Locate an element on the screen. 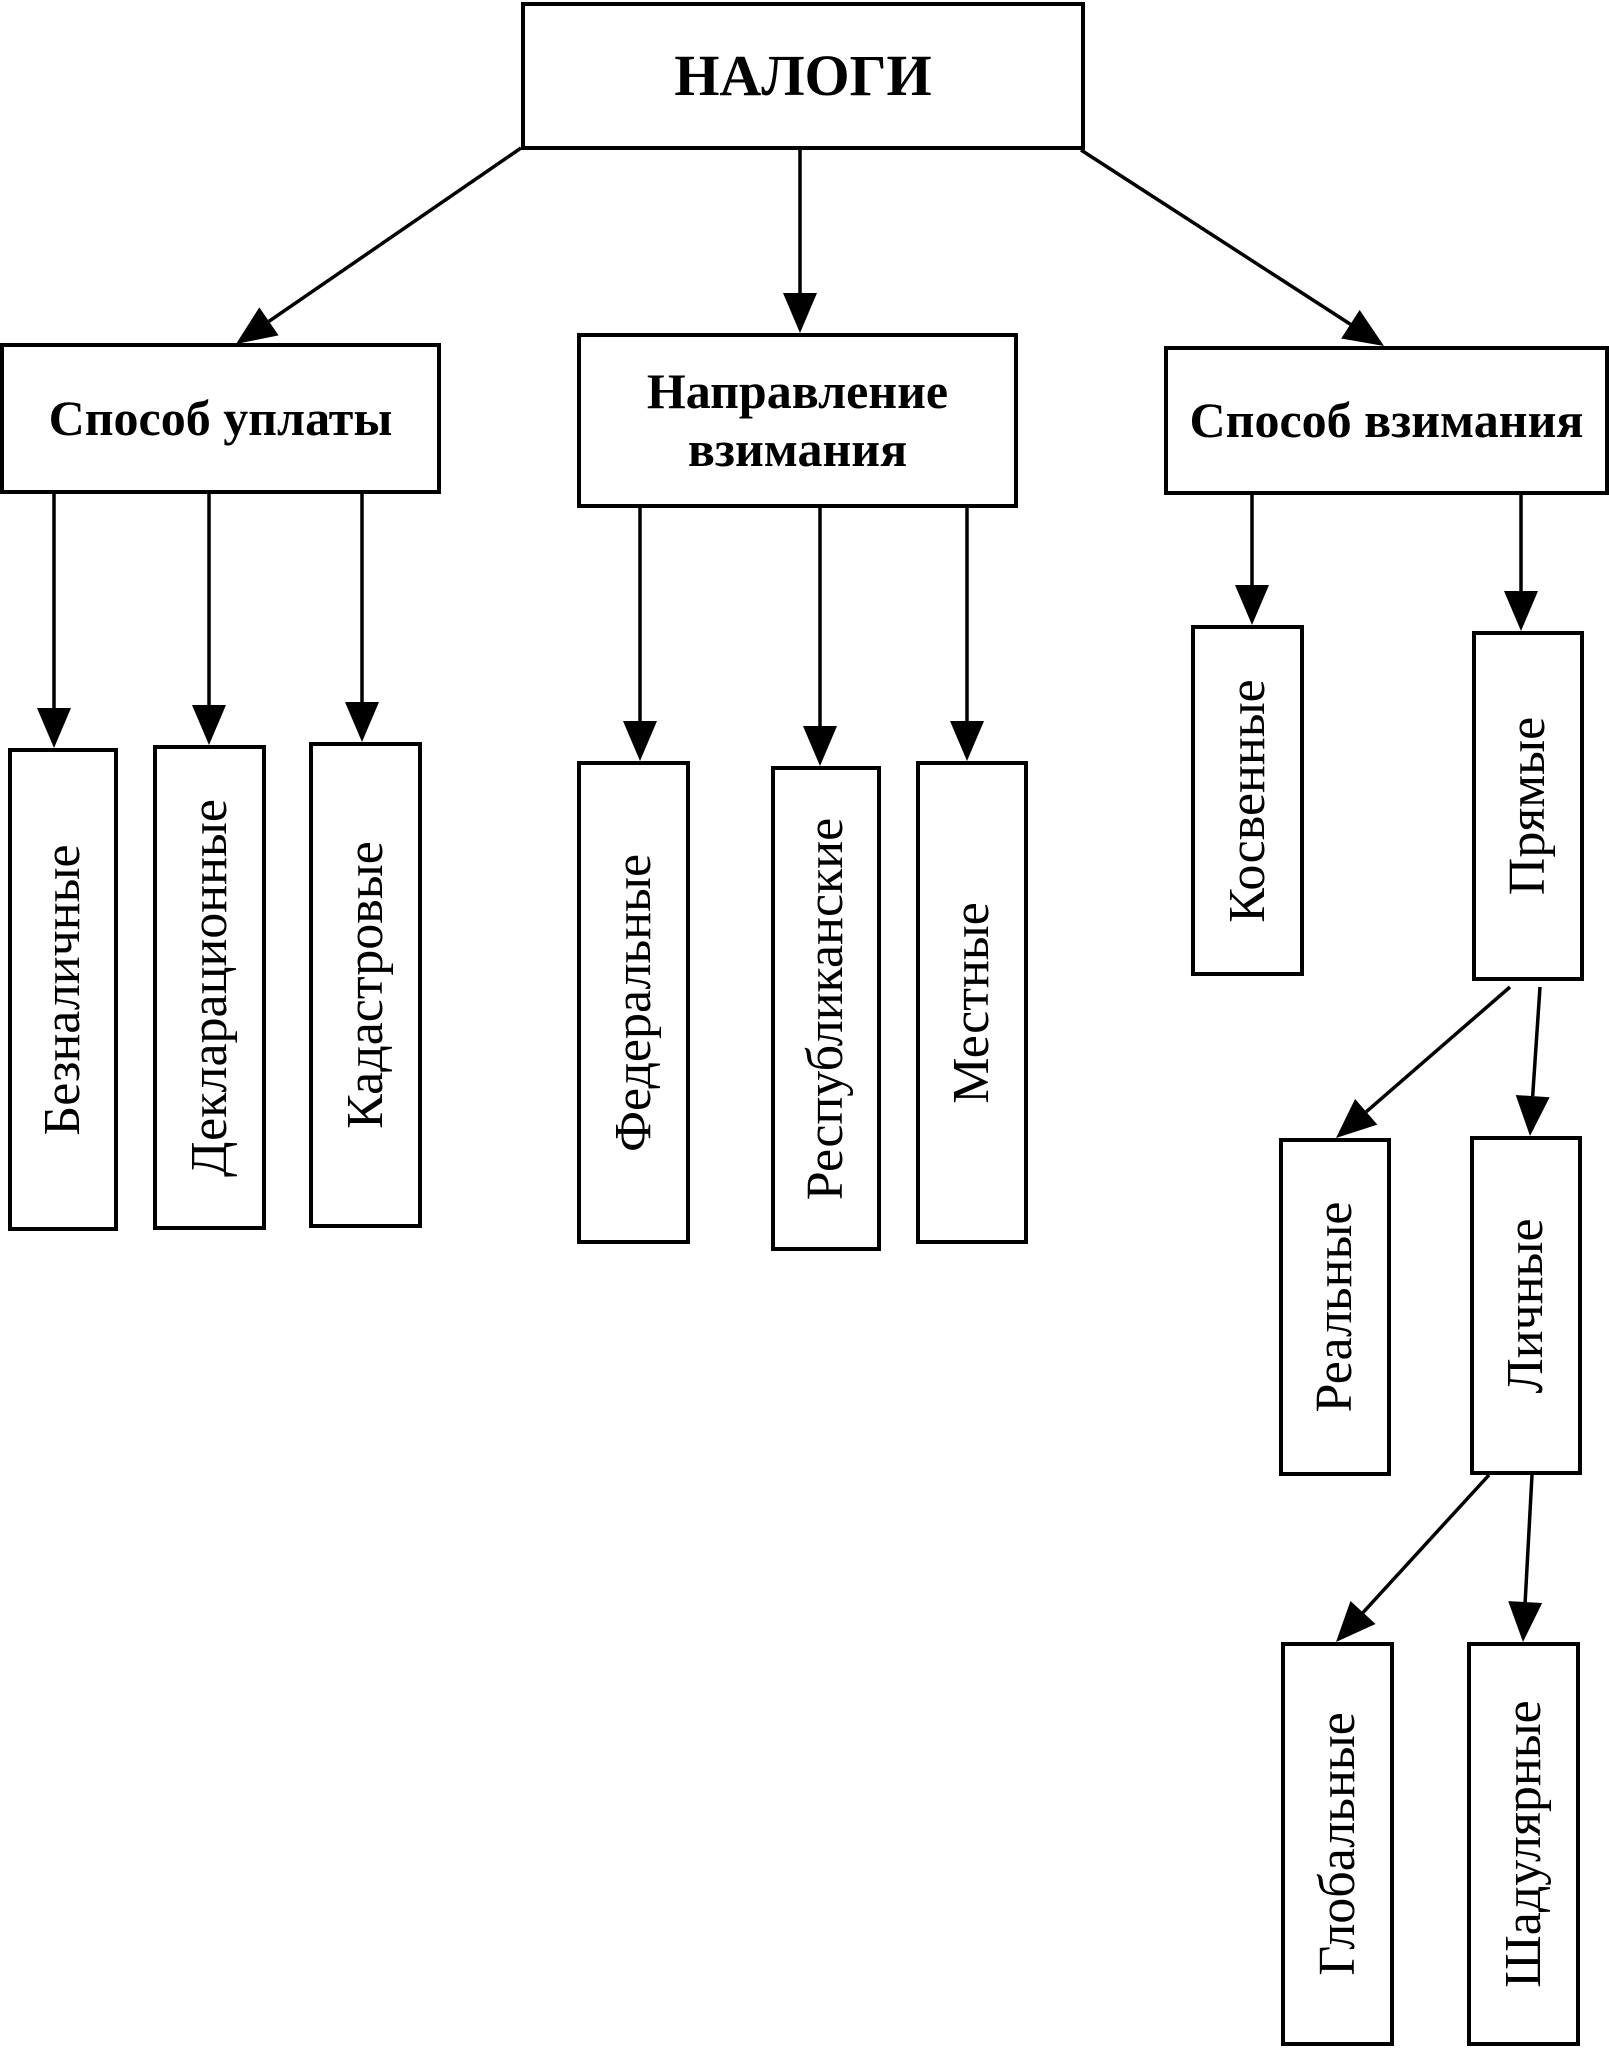 Image resolution: width=1609 pixels, height=2048 pixels. node-declaration: Декларационные is located at coordinates (209, 987).